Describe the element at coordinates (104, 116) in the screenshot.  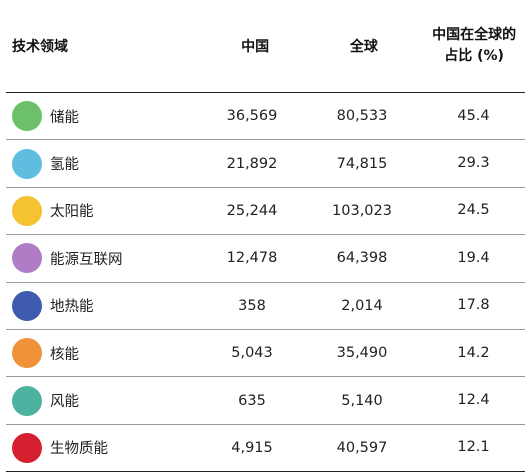
I see `tech-cell: 储能` at that location.